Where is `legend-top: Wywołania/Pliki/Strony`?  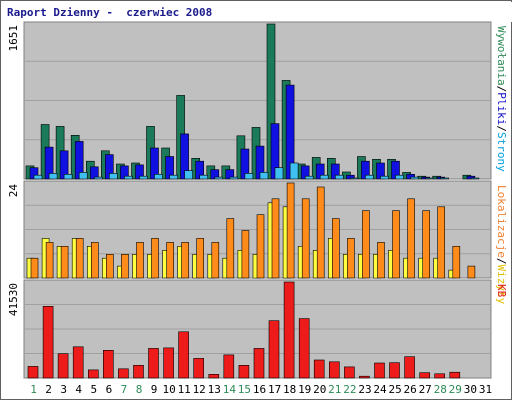
legend-top: Wywołania/Pliki/Strony is located at coordinates (501, 99).